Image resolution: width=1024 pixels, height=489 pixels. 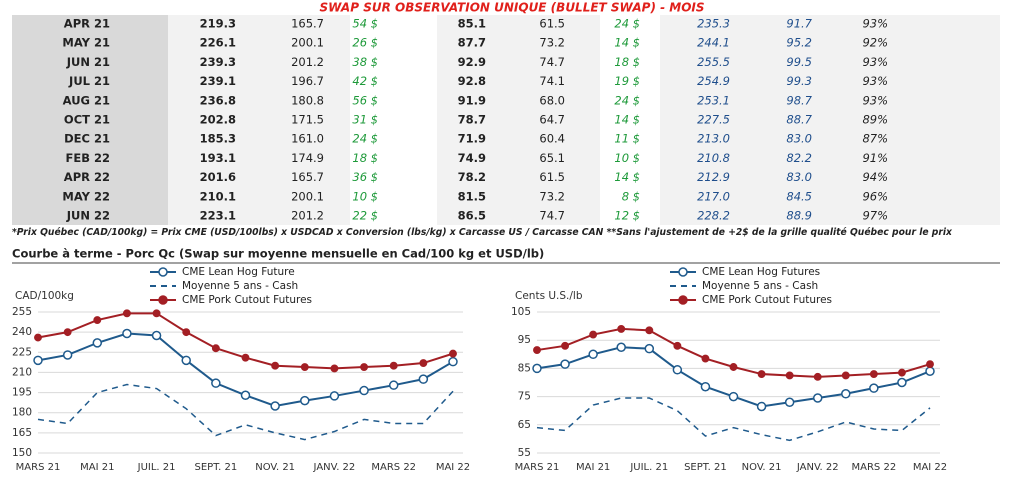 What do you see at coordinates (365, 216) in the screenshot?
I see `table-cell: 22 $` at bounding box center [365, 216].